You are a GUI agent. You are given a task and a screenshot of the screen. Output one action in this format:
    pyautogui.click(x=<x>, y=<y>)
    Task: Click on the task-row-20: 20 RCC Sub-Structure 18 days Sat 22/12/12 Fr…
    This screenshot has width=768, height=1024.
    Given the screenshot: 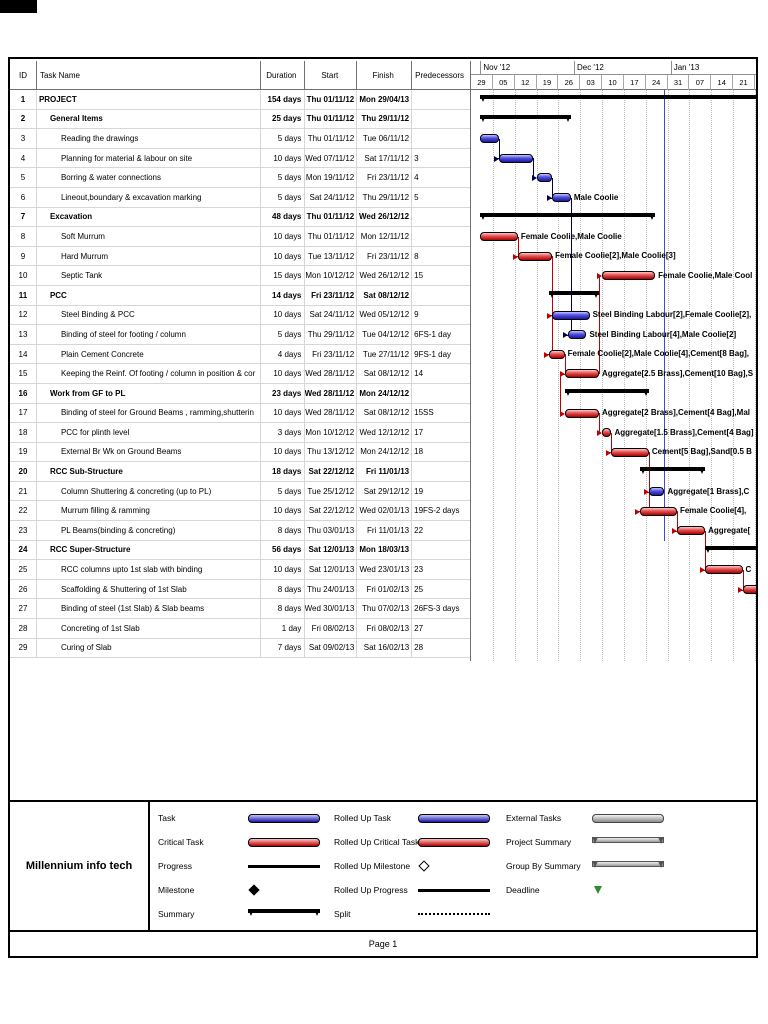 What is the action you would take?
    pyautogui.click(x=240, y=472)
    